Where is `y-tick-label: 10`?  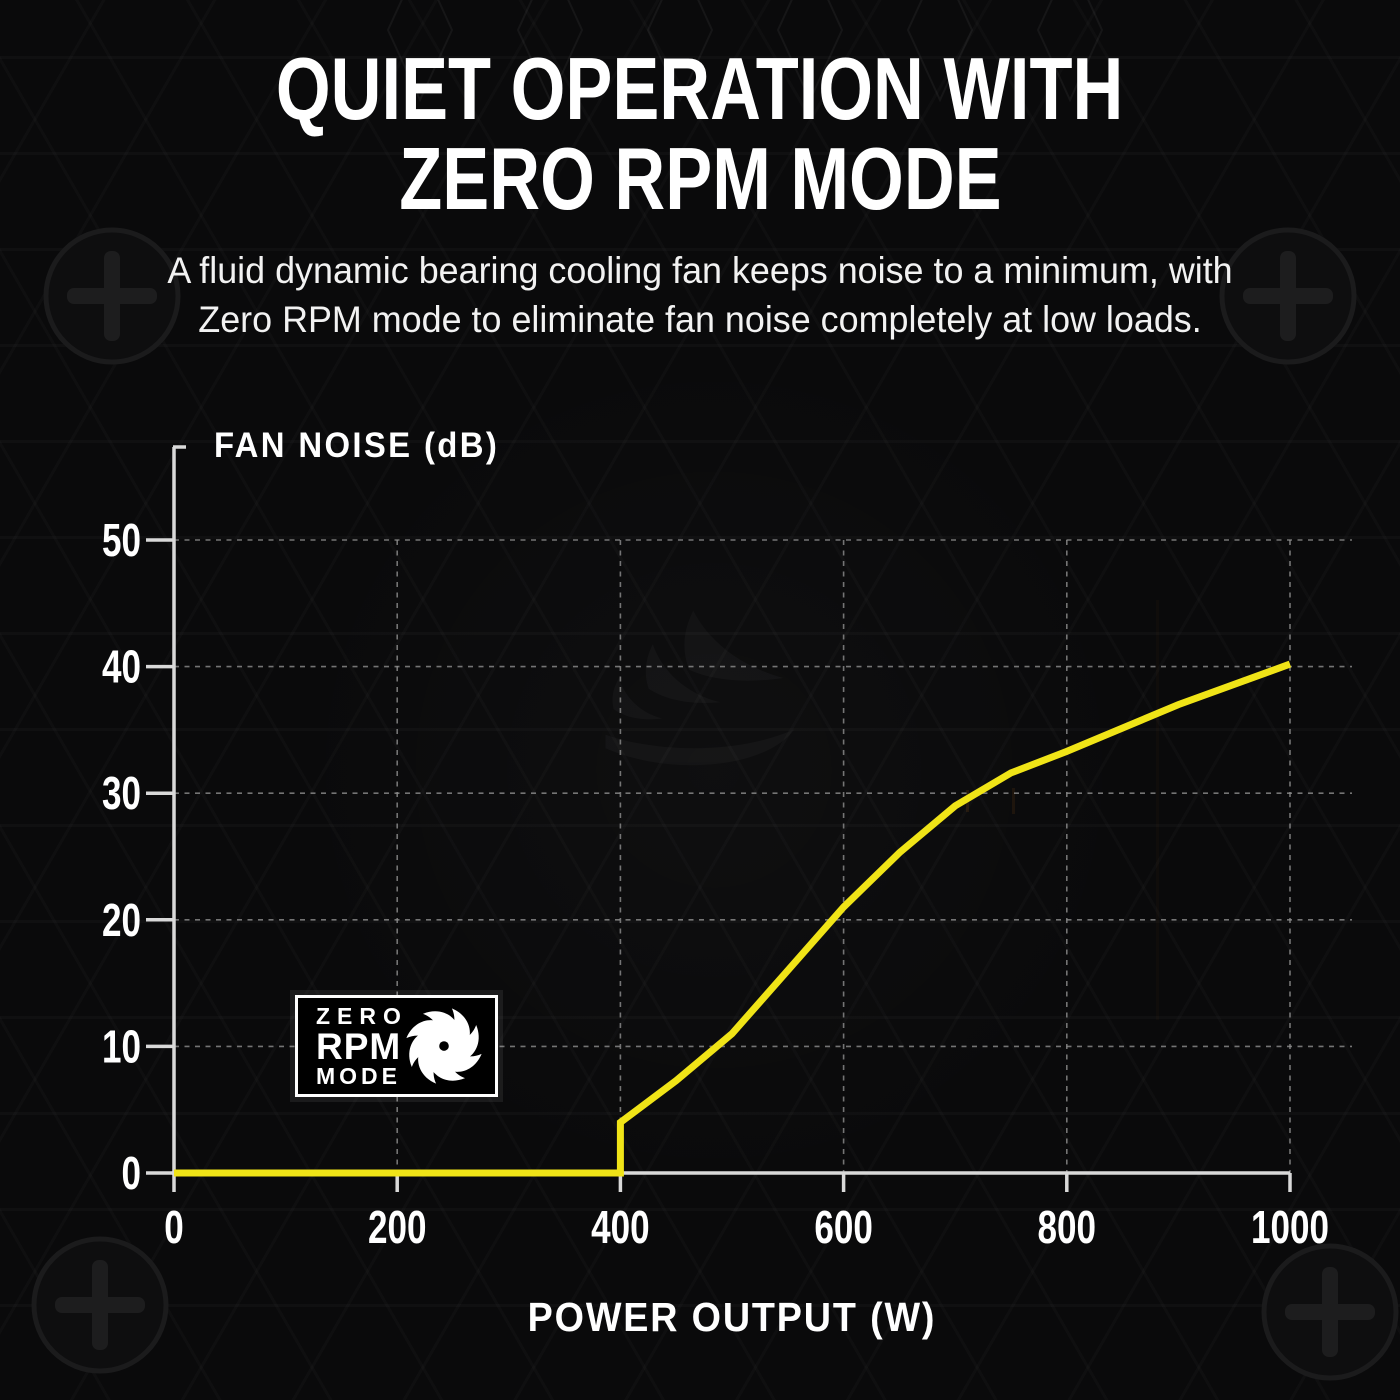 y-tick-label: 10 is located at coordinates (121, 1046).